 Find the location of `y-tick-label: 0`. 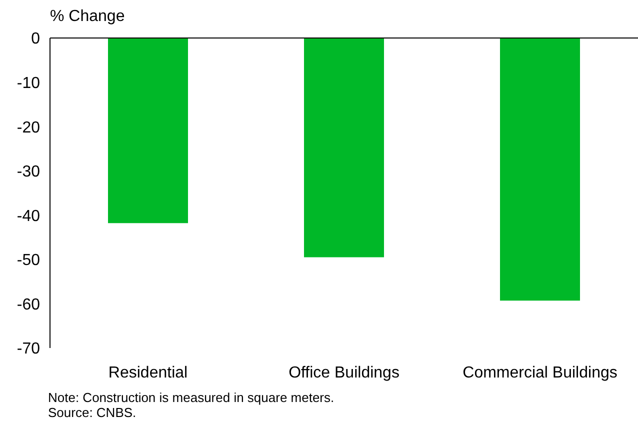

y-tick-label: 0 is located at coordinates (35, 39).